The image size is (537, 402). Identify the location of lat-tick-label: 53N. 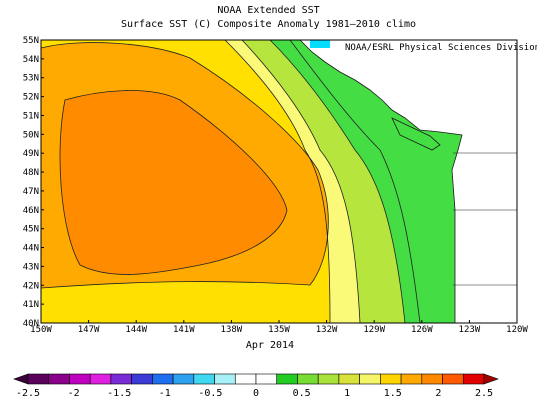
(31, 79).